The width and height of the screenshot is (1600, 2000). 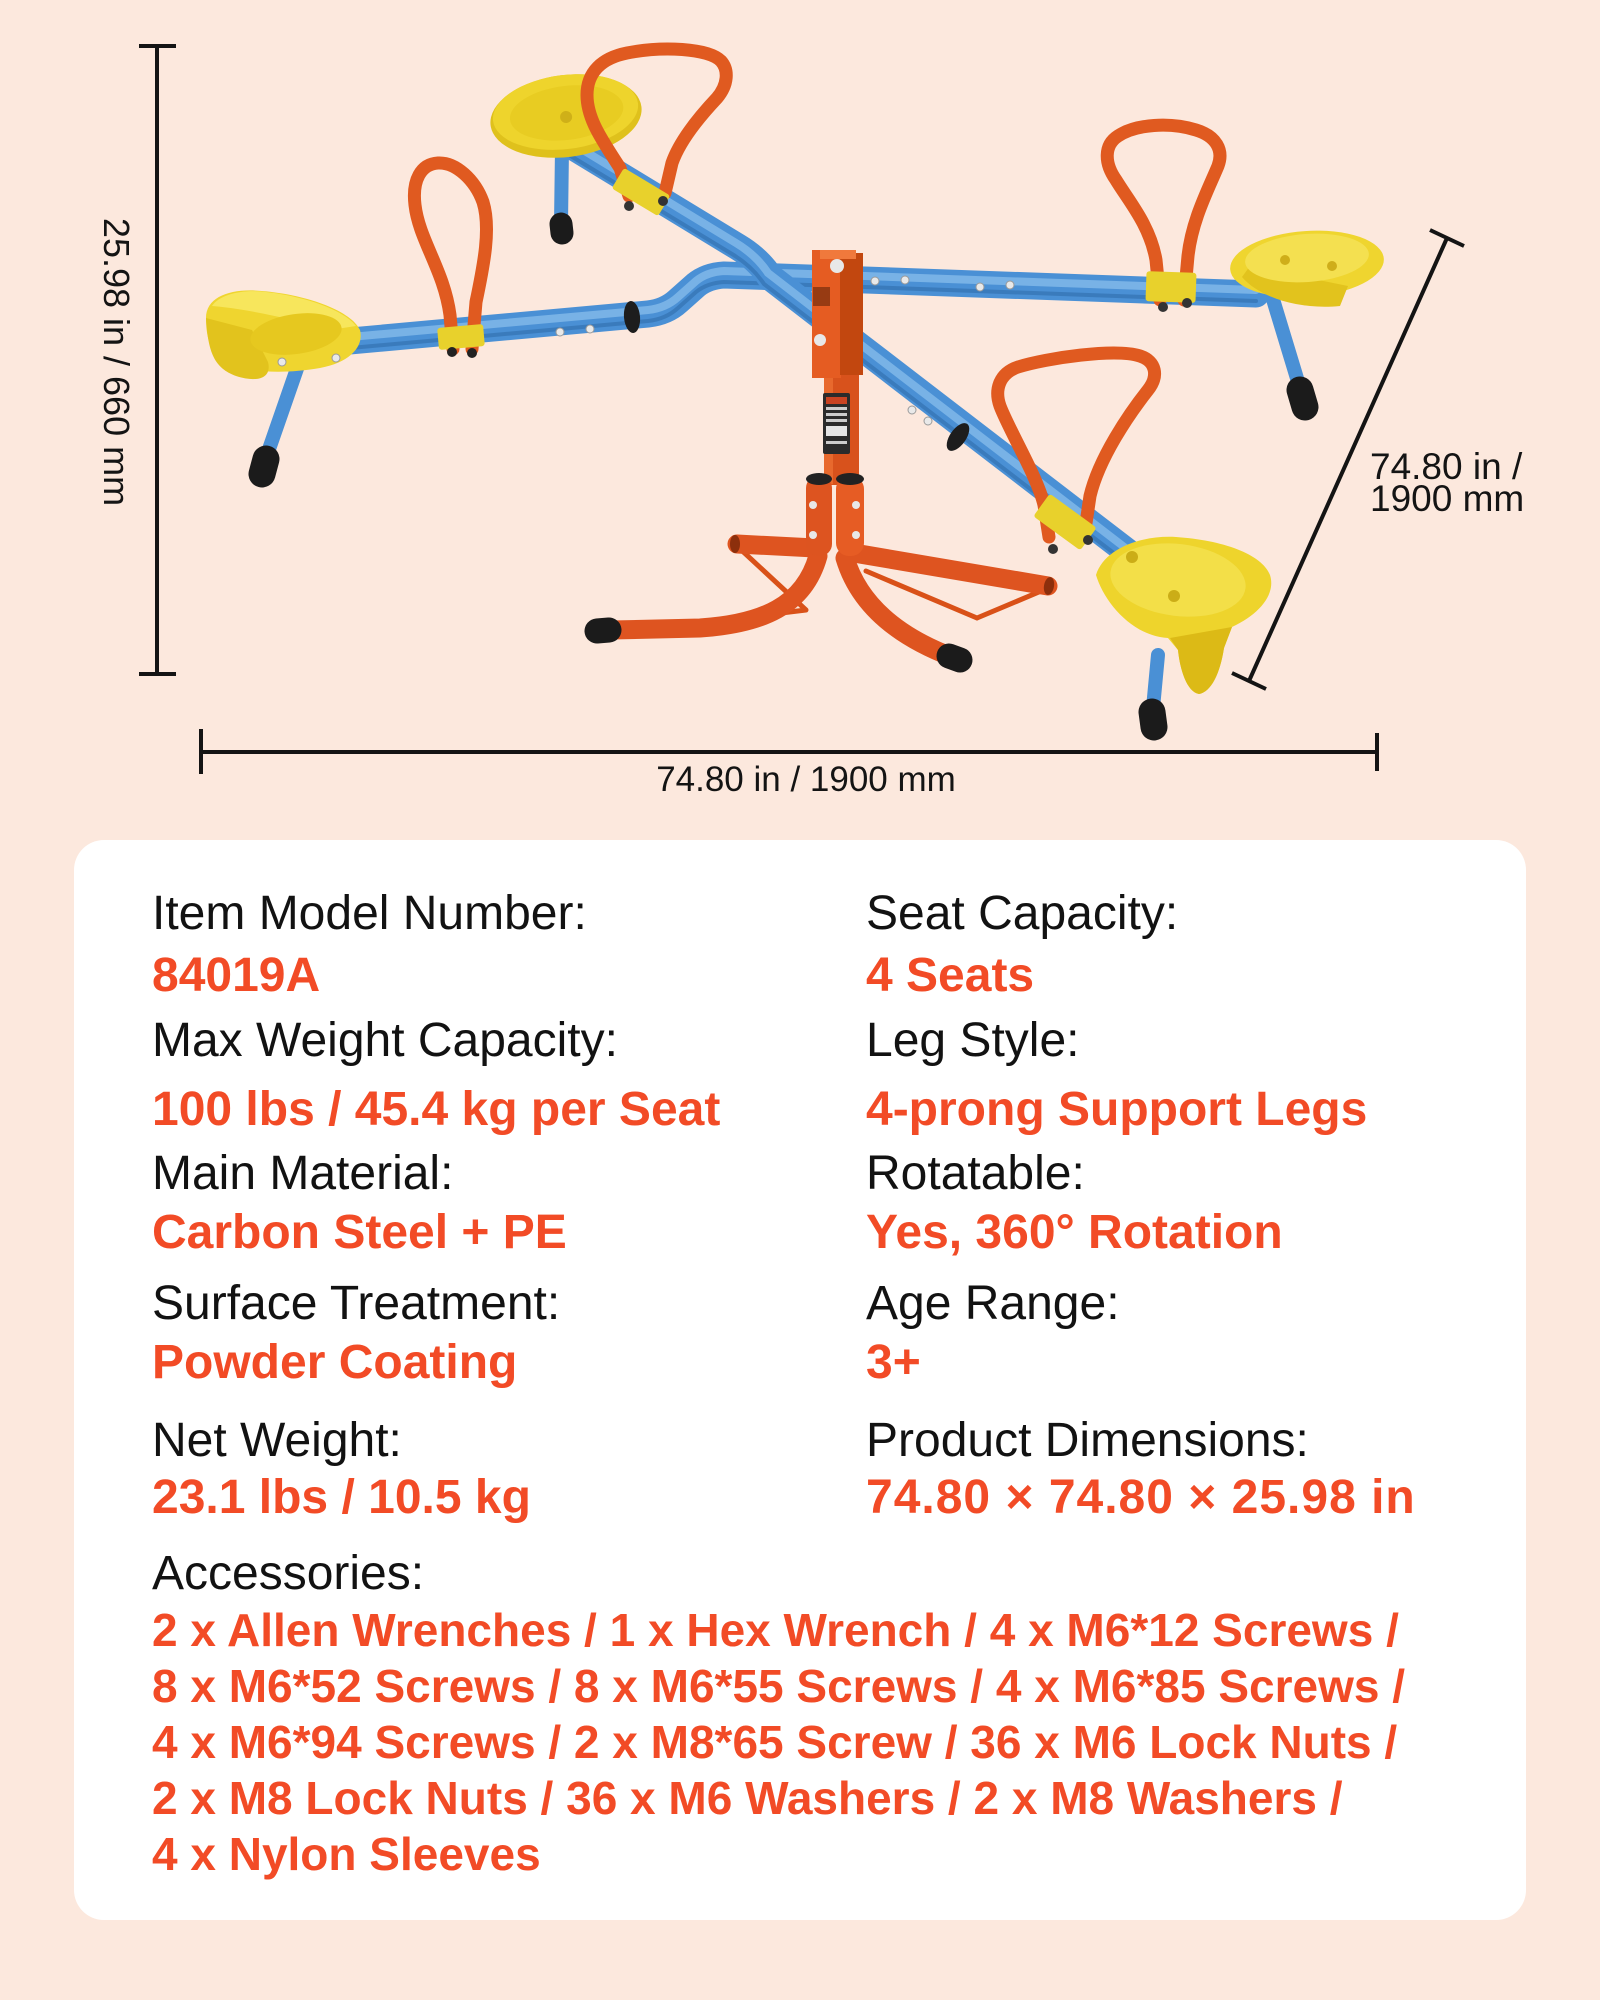 What do you see at coordinates (806, 779) in the screenshot?
I see `svg-text: 74.80 in / 1900 mm` at bounding box center [806, 779].